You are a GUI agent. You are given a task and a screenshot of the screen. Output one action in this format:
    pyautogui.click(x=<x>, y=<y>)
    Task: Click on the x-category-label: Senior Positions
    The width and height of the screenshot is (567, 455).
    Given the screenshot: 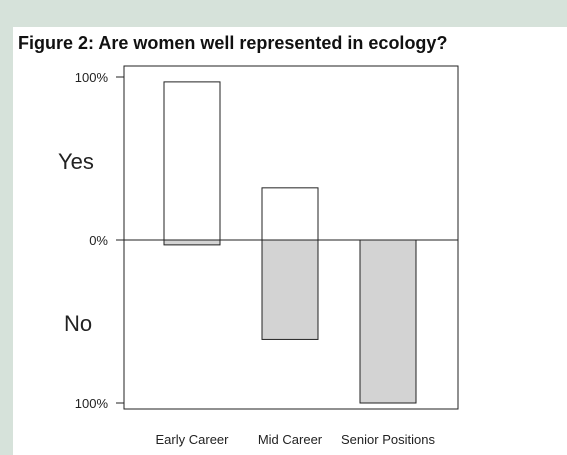 What is the action you would take?
    pyautogui.click(x=388, y=439)
    